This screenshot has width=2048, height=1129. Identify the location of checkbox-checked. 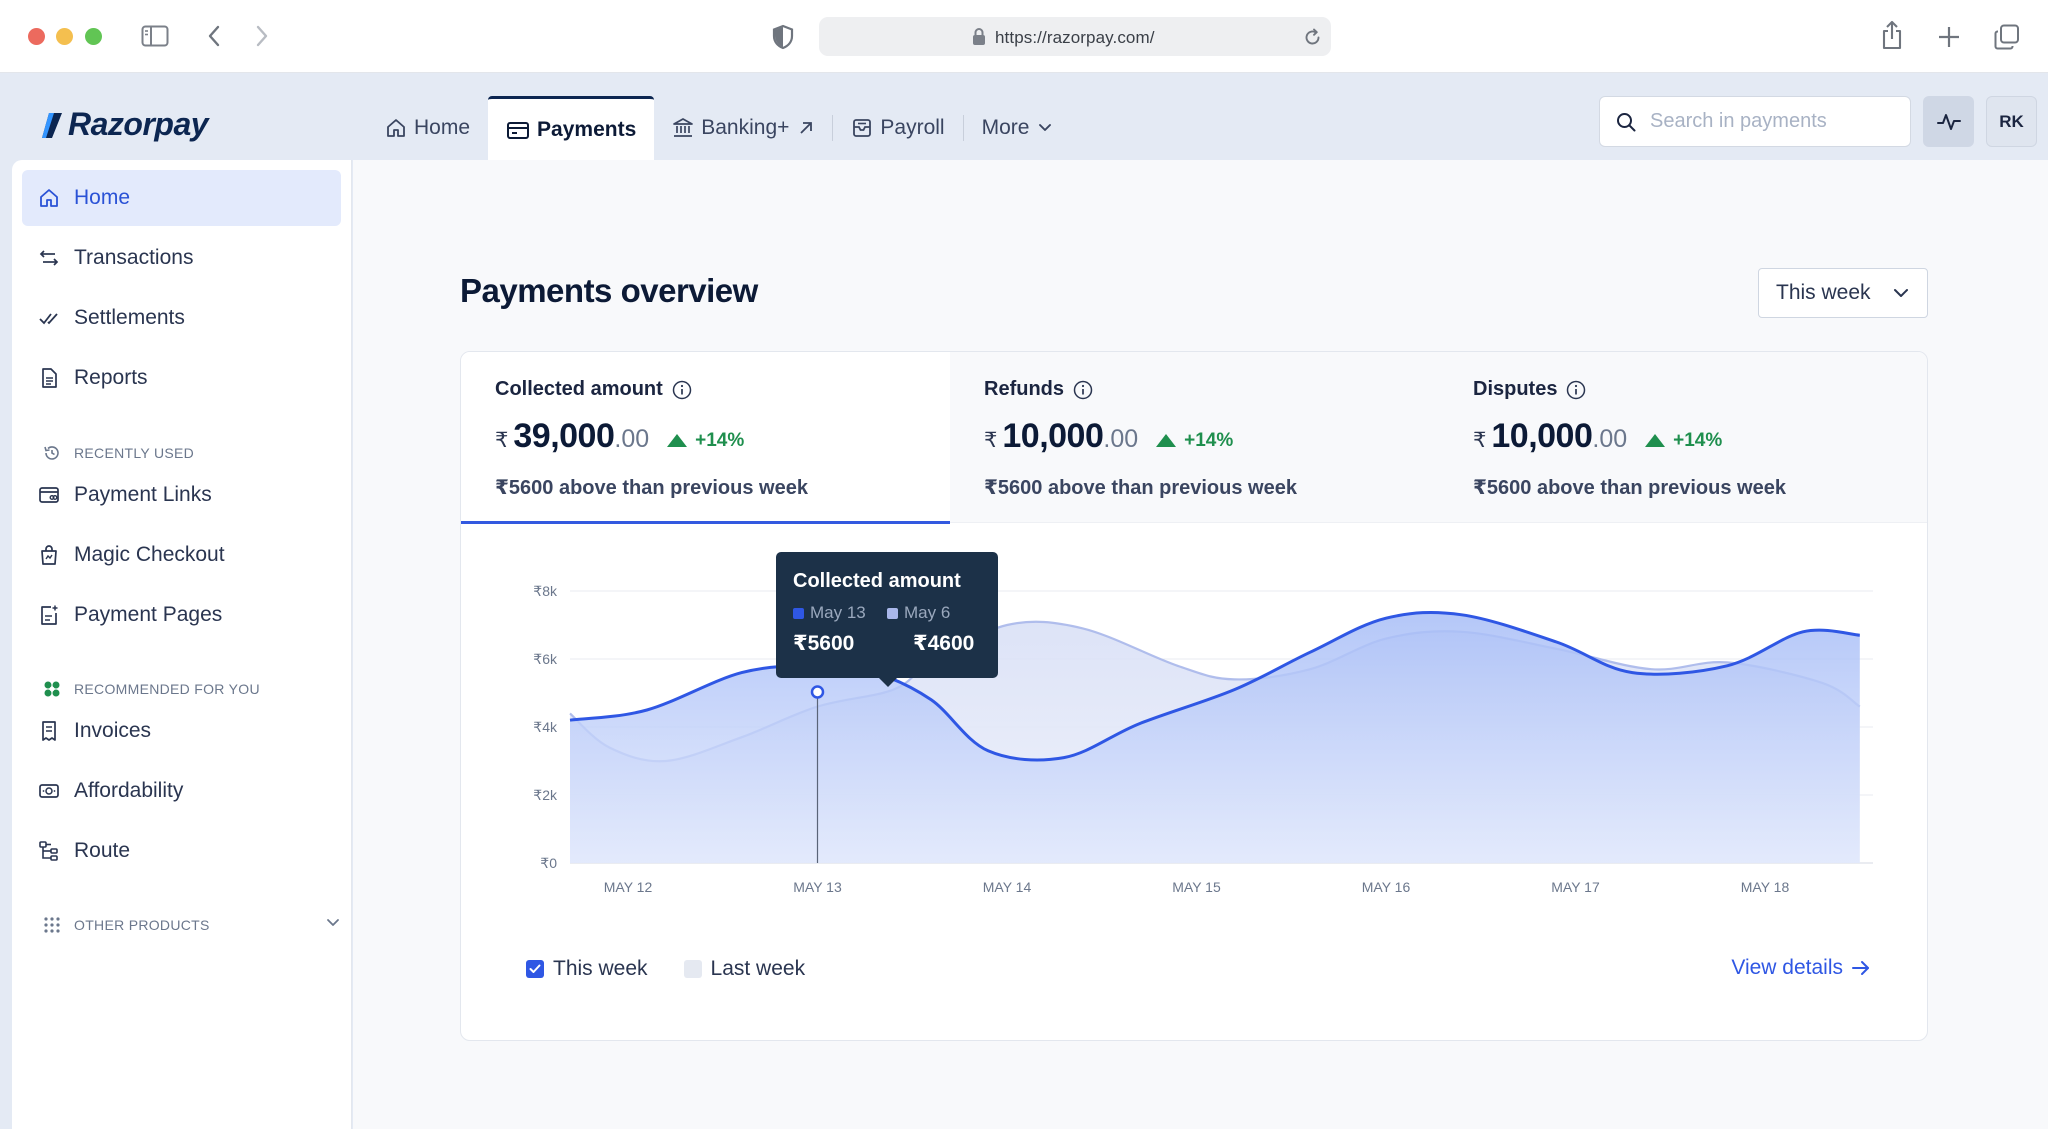
(535, 969).